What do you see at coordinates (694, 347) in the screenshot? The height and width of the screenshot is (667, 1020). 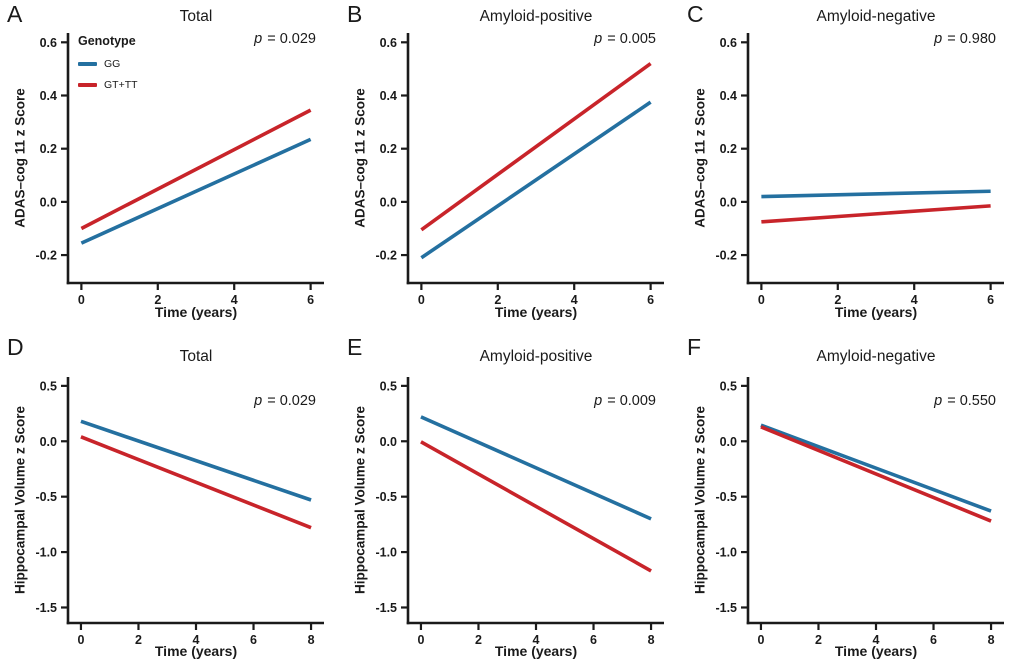 I see `panel-letter: F` at bounding box center [694, 347].